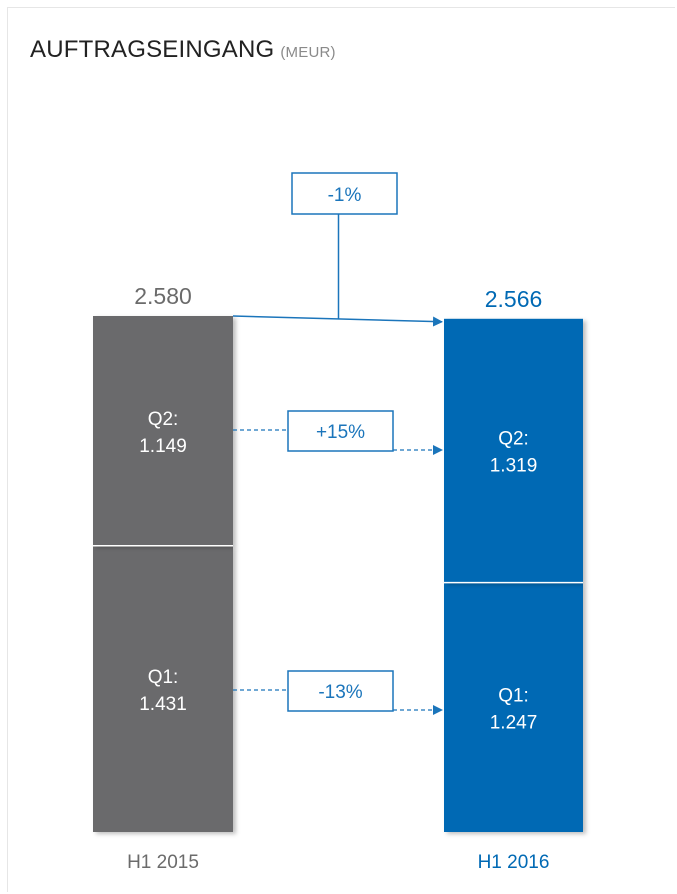  I want to click on change-box-q1, so click(340, 691).